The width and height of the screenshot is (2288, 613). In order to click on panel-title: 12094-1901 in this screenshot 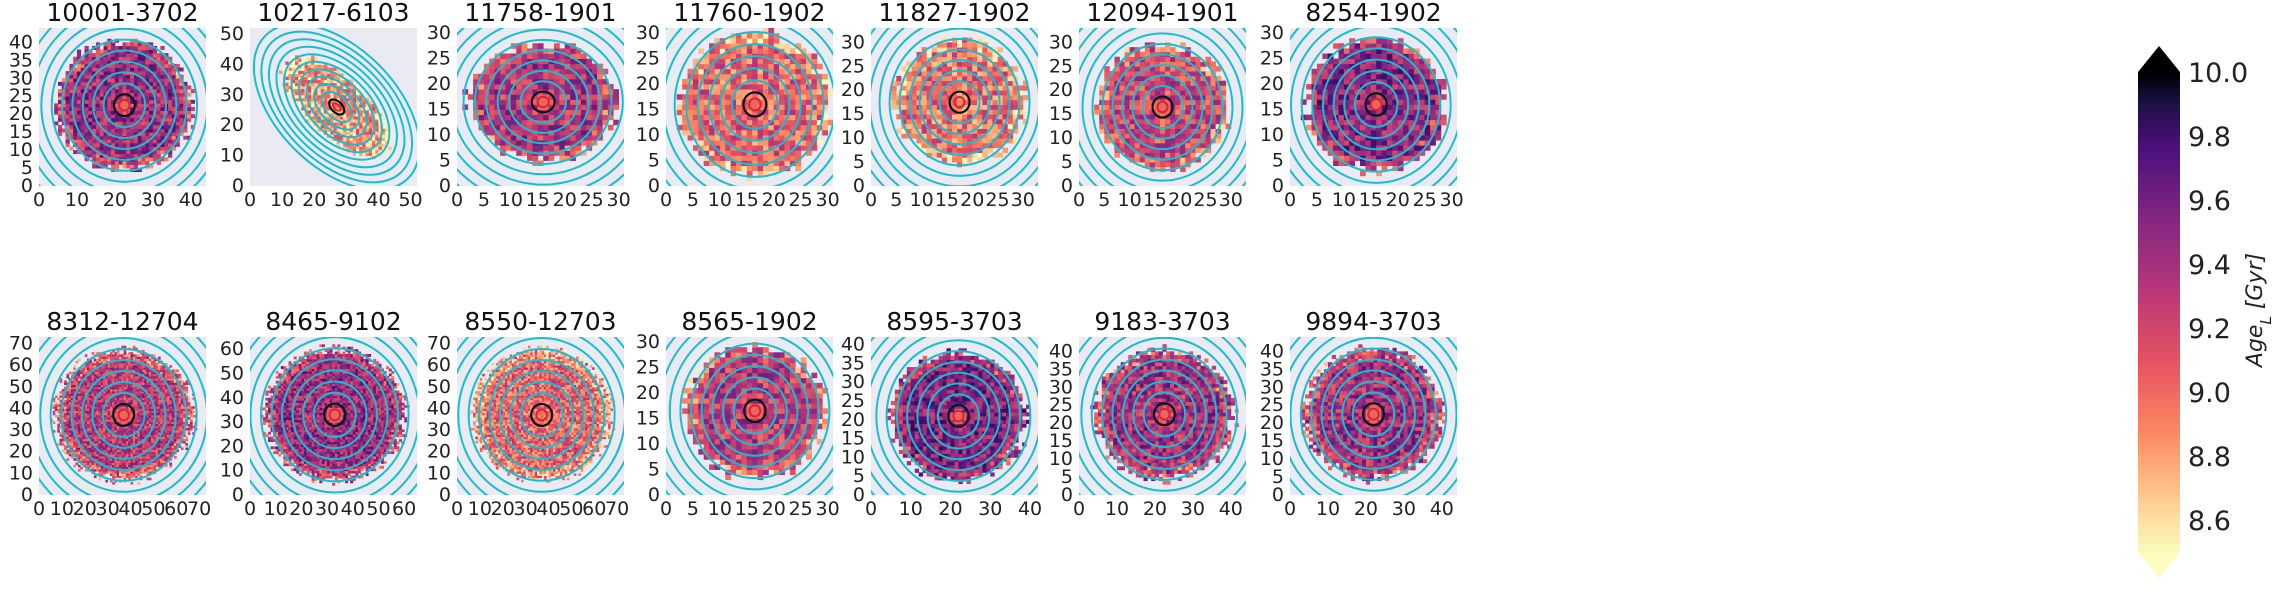, I will do `click(1162, 13)`.